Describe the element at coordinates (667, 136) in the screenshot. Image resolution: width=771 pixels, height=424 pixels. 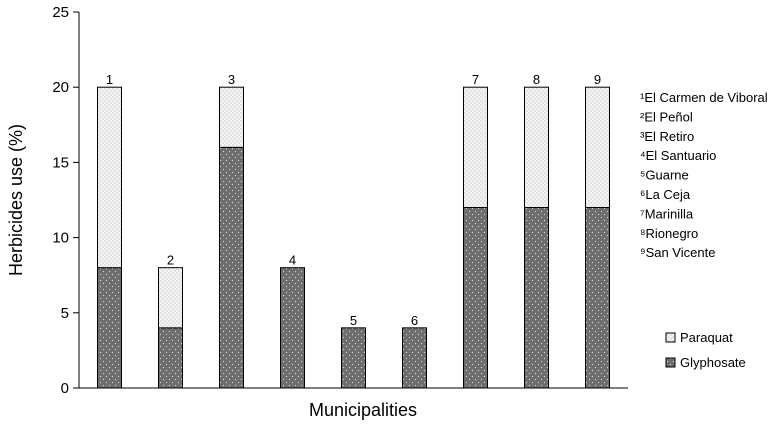
I see `municipality-legend-item: ³El Retiro` at that location.